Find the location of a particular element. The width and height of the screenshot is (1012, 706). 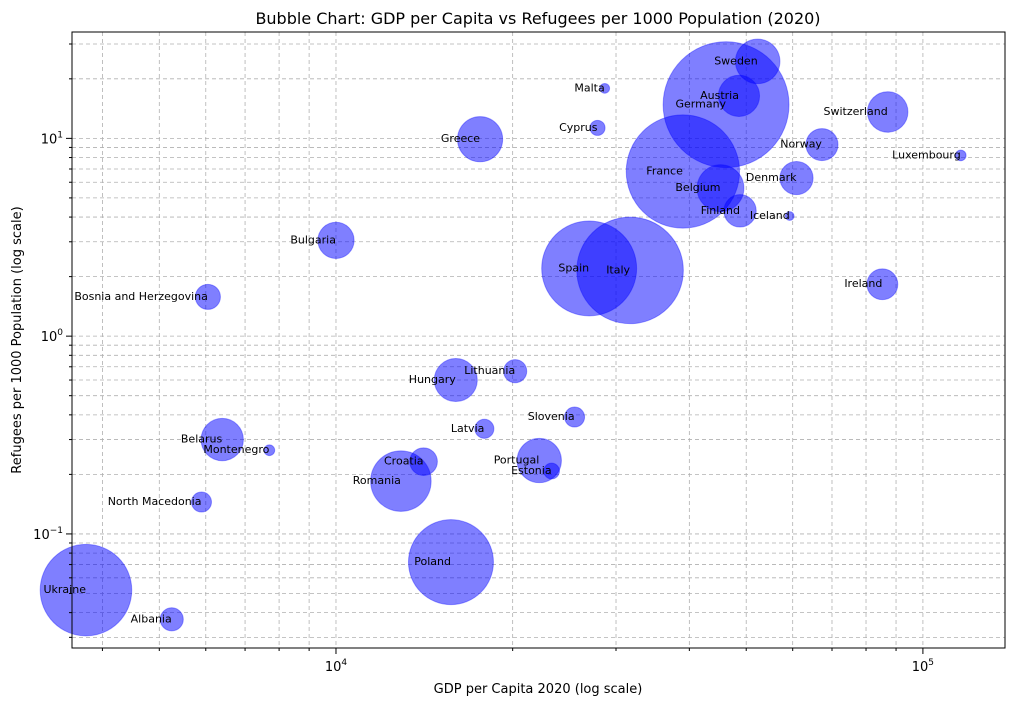

country-label: Ukraine is located at coordinates (64, 589).